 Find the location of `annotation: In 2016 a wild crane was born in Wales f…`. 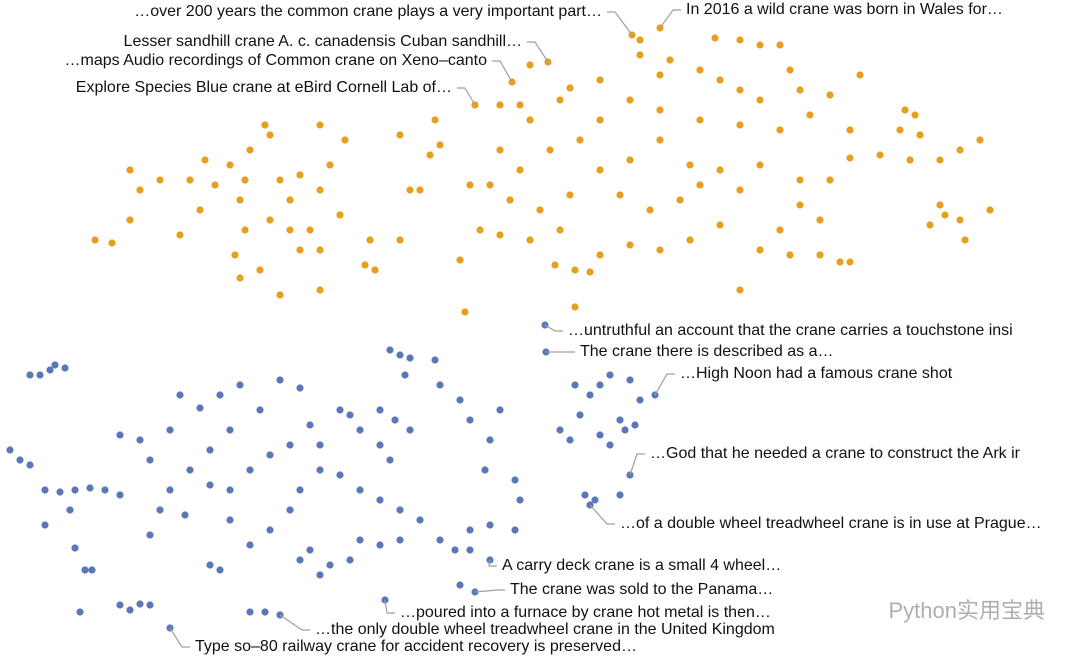

annotation: In 2016 a wild crane was born in Wales f… is located at coordinates (844, 9).